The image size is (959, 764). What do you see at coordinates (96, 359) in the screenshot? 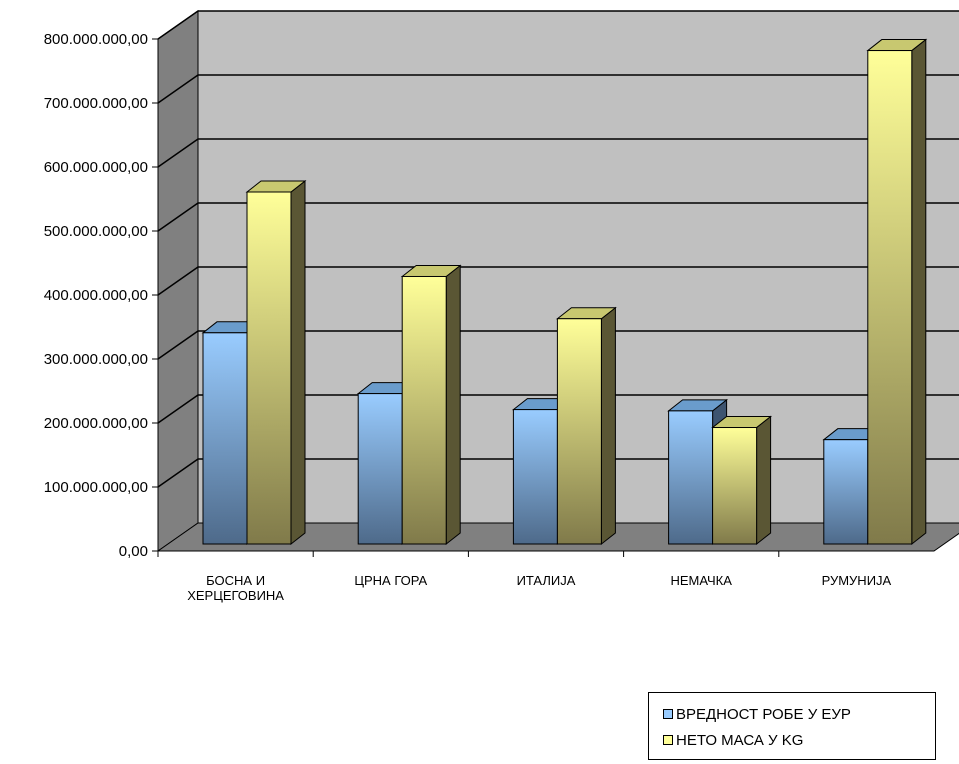
I see `y-tick-label: 300.000.000,00` at bounding box center [96, 359].